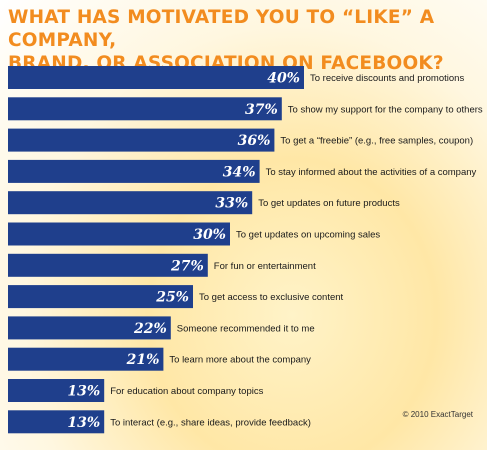 The image size is (487, 450). Describe the element at coordinates (437, 414) in the screenshot. I see `copyright-notice: © 2010 ExactTarget` at that location.